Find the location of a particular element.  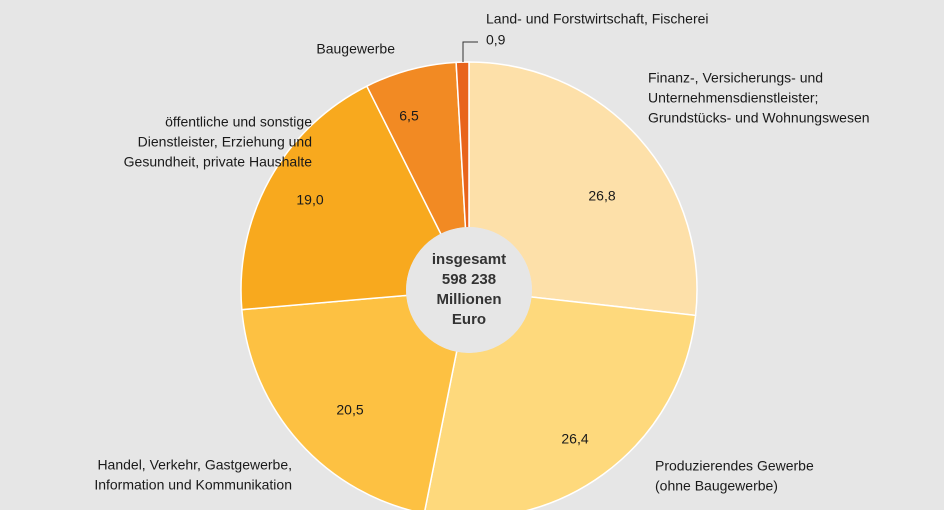

category-label: Unternehmensdienstleister; is located at coordinates (733, 98).